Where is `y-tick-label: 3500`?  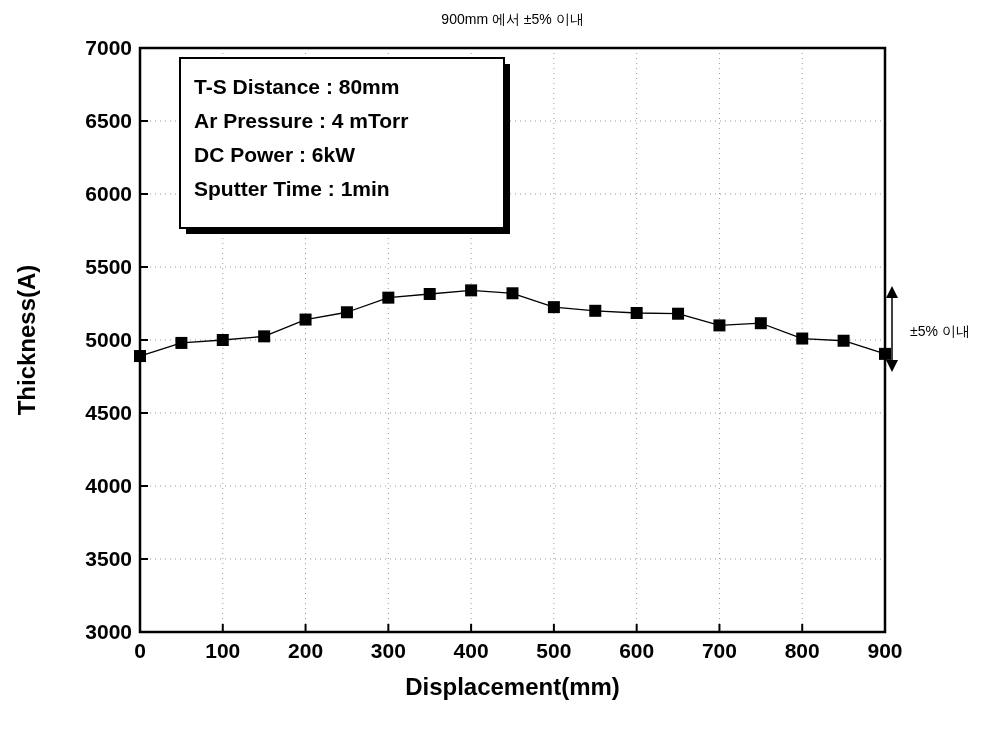
y-tick-label: 3500 is located at coordinates (108, 558).